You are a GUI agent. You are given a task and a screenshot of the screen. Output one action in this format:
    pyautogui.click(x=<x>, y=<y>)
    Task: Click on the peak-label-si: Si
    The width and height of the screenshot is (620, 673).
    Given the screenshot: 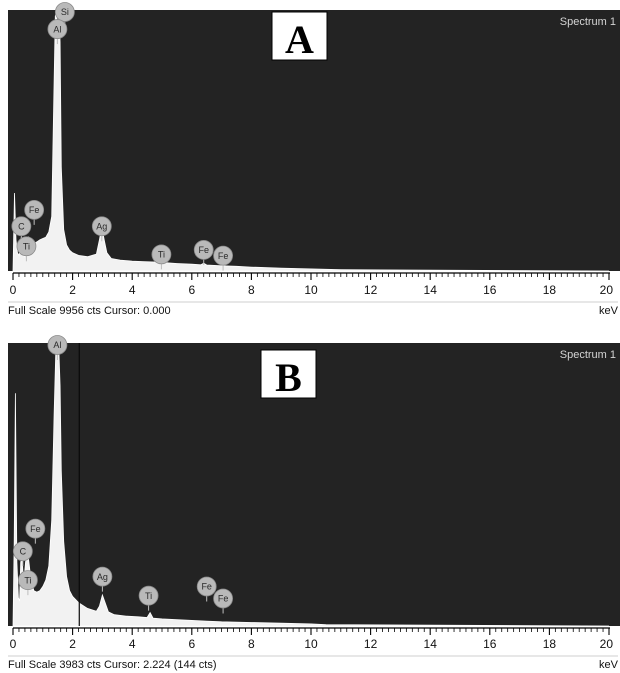 What is the action you would take?
    pyautogui.click(x=64, y=14)
    